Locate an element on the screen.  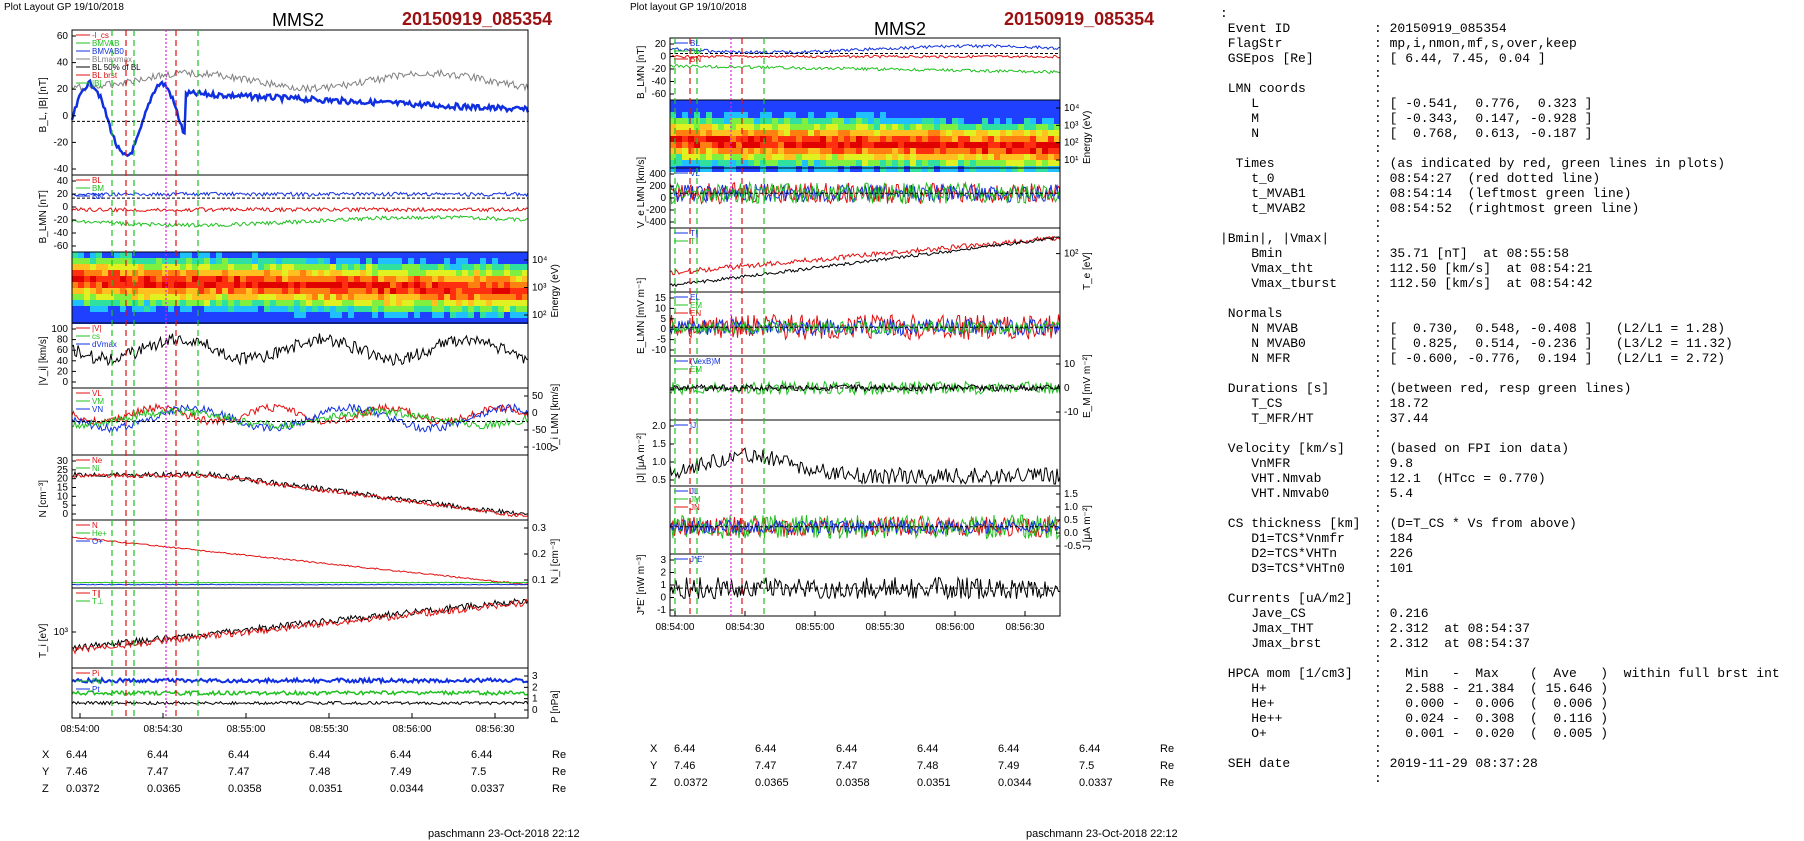
summary-key: Jmax_brst is located at coordinates (1271, 643).